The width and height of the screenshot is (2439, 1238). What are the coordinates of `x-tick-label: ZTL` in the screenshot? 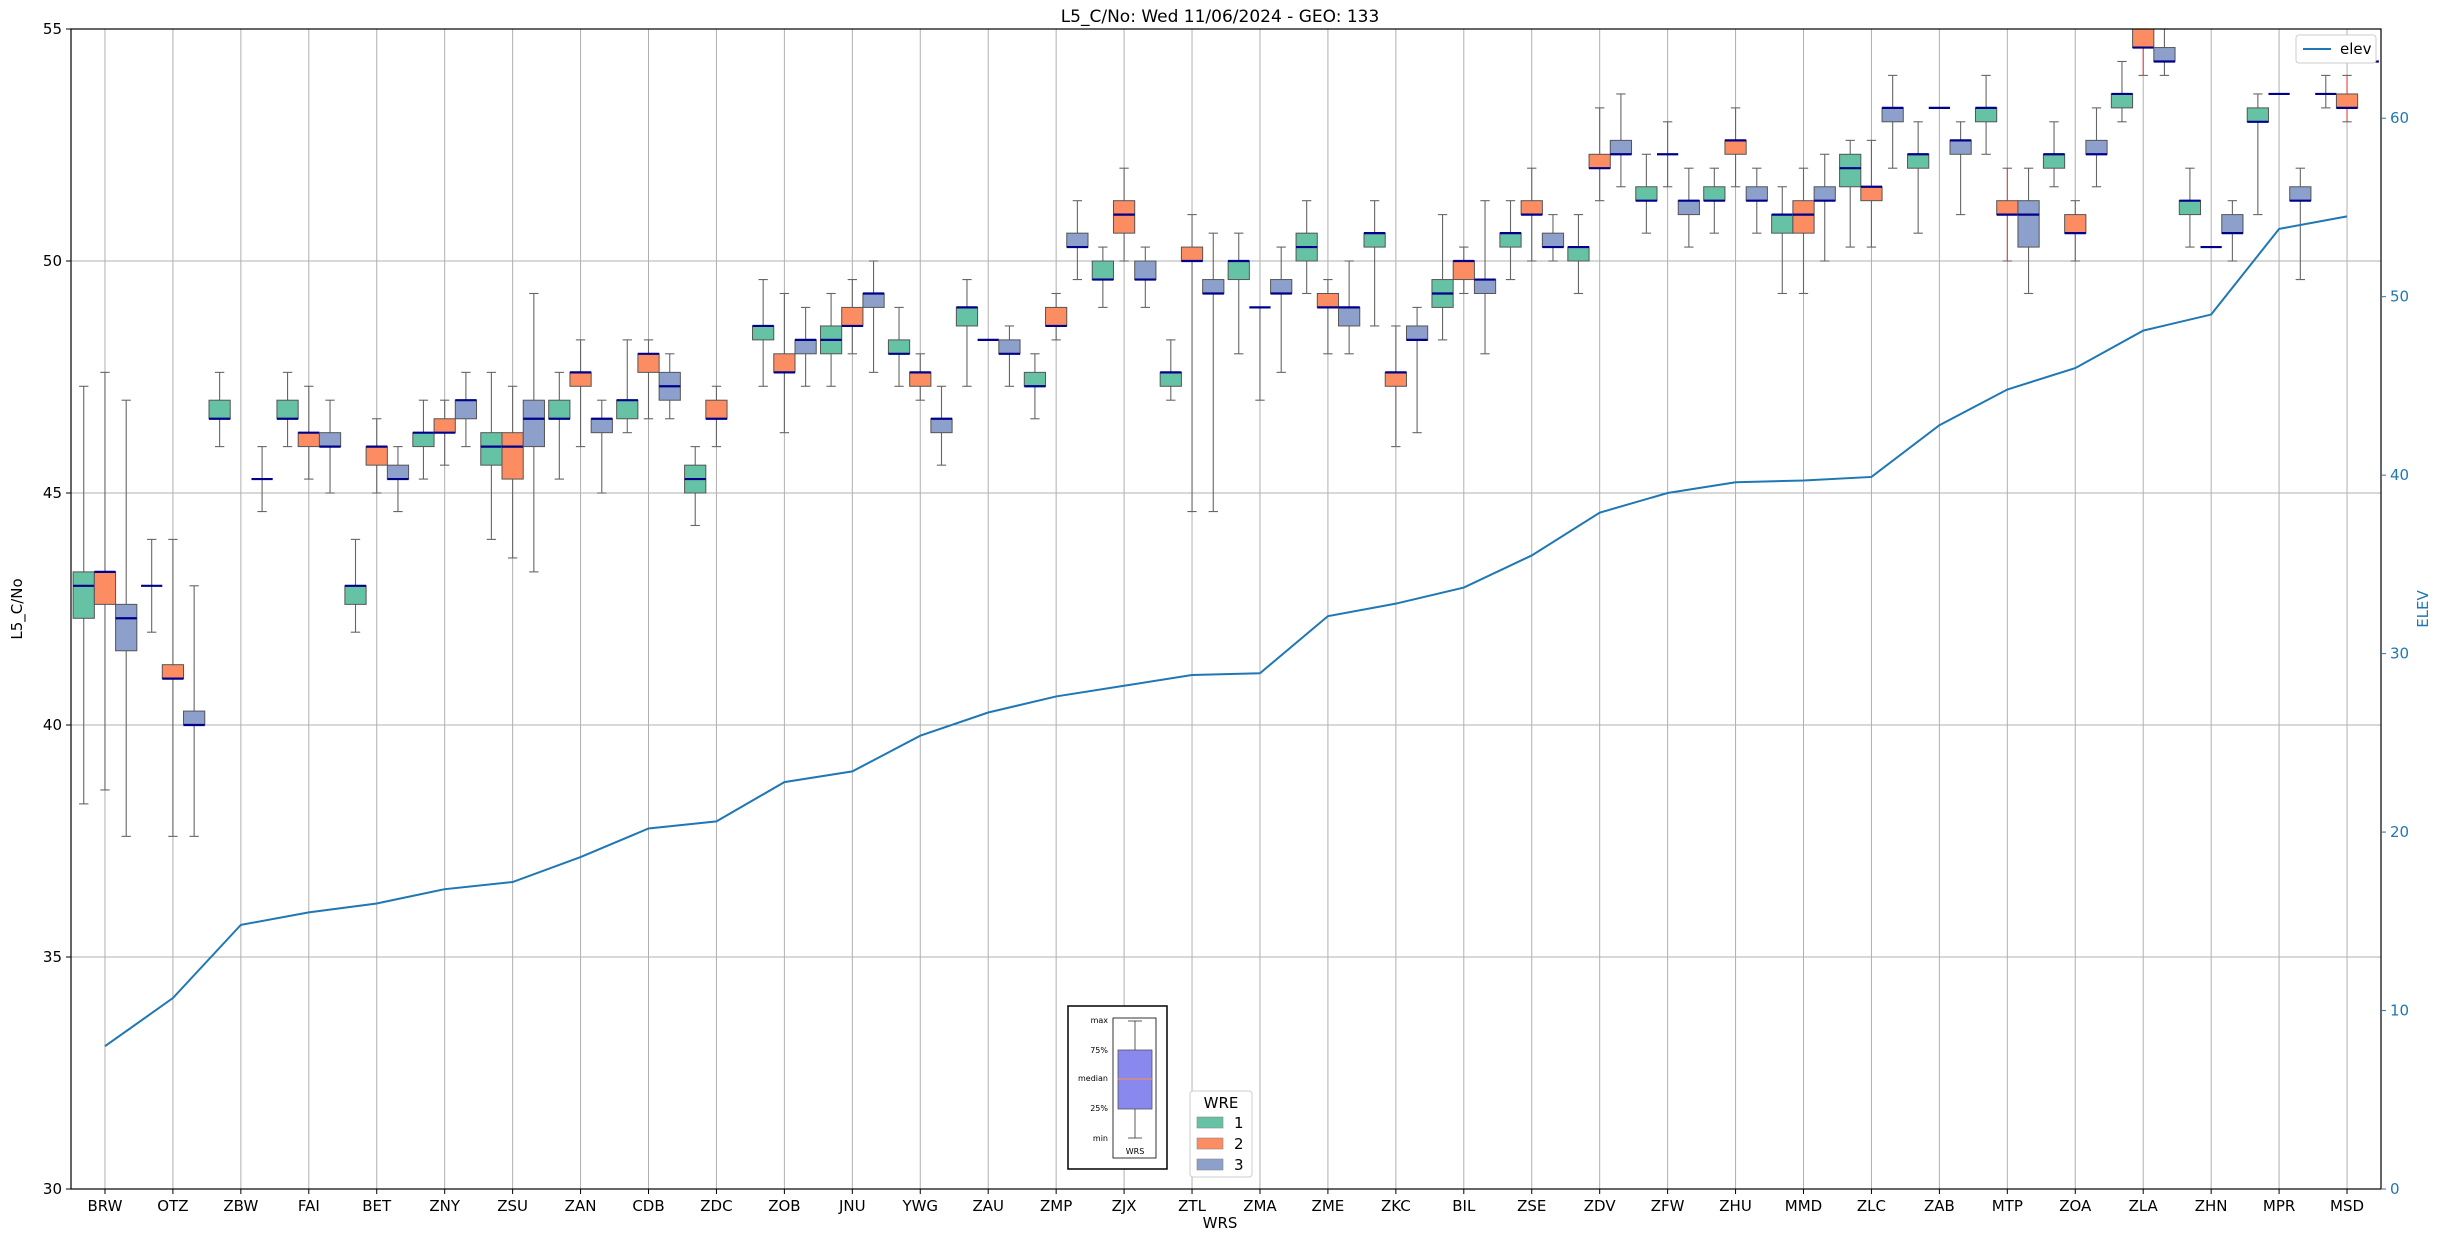 It's located at (1192, 1206).